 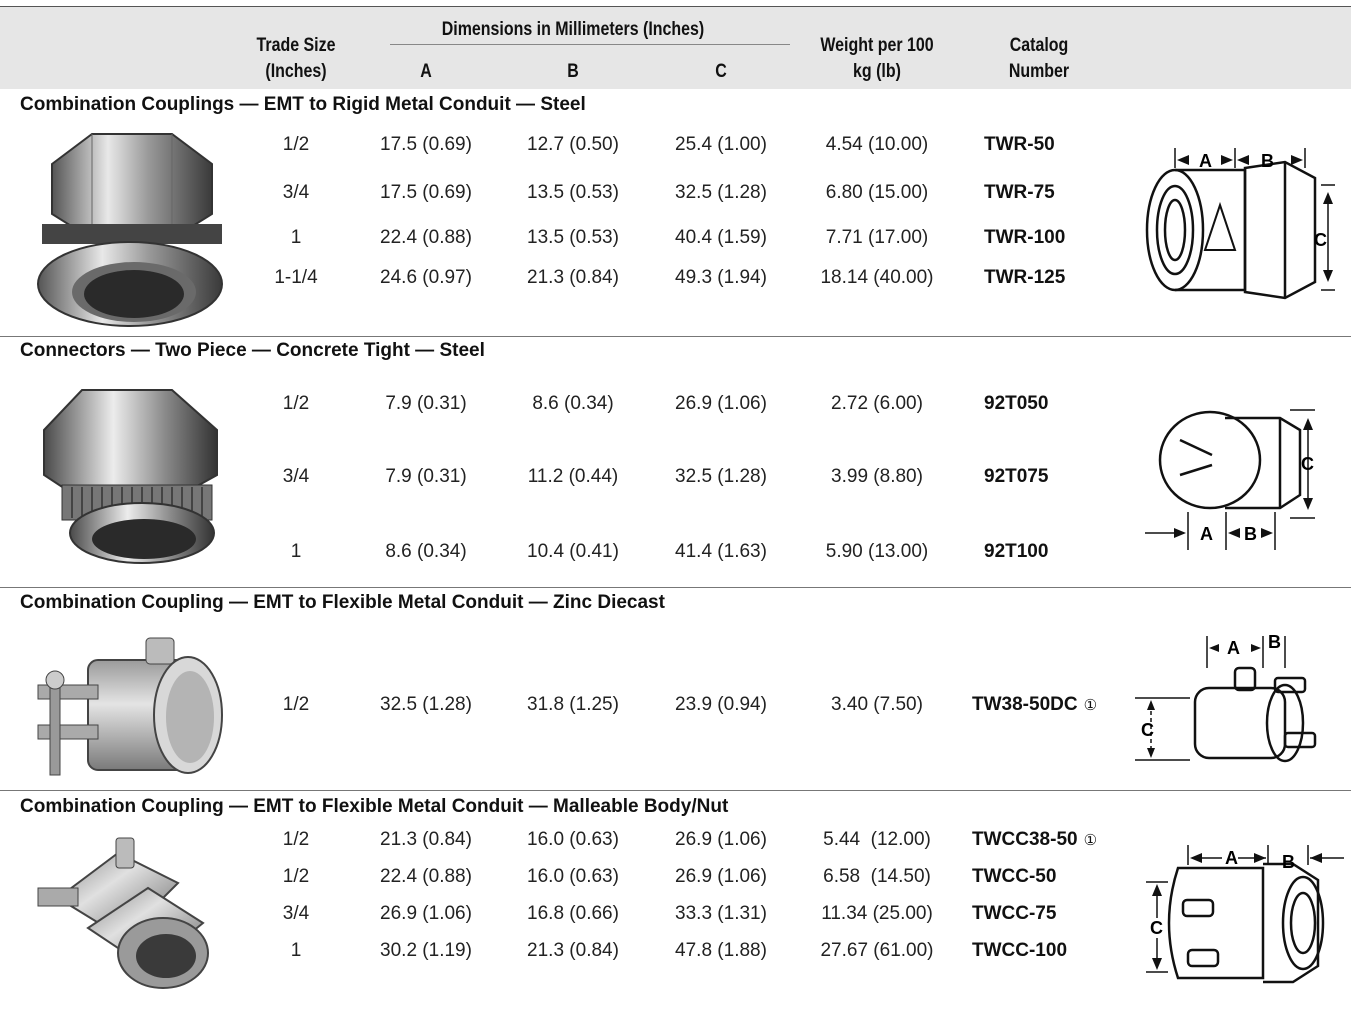 What do you see at coordinates (1039, 45) in the screenshot?
I see `header-catalog-line1: Catalog` at bounding box center [1039, 45].